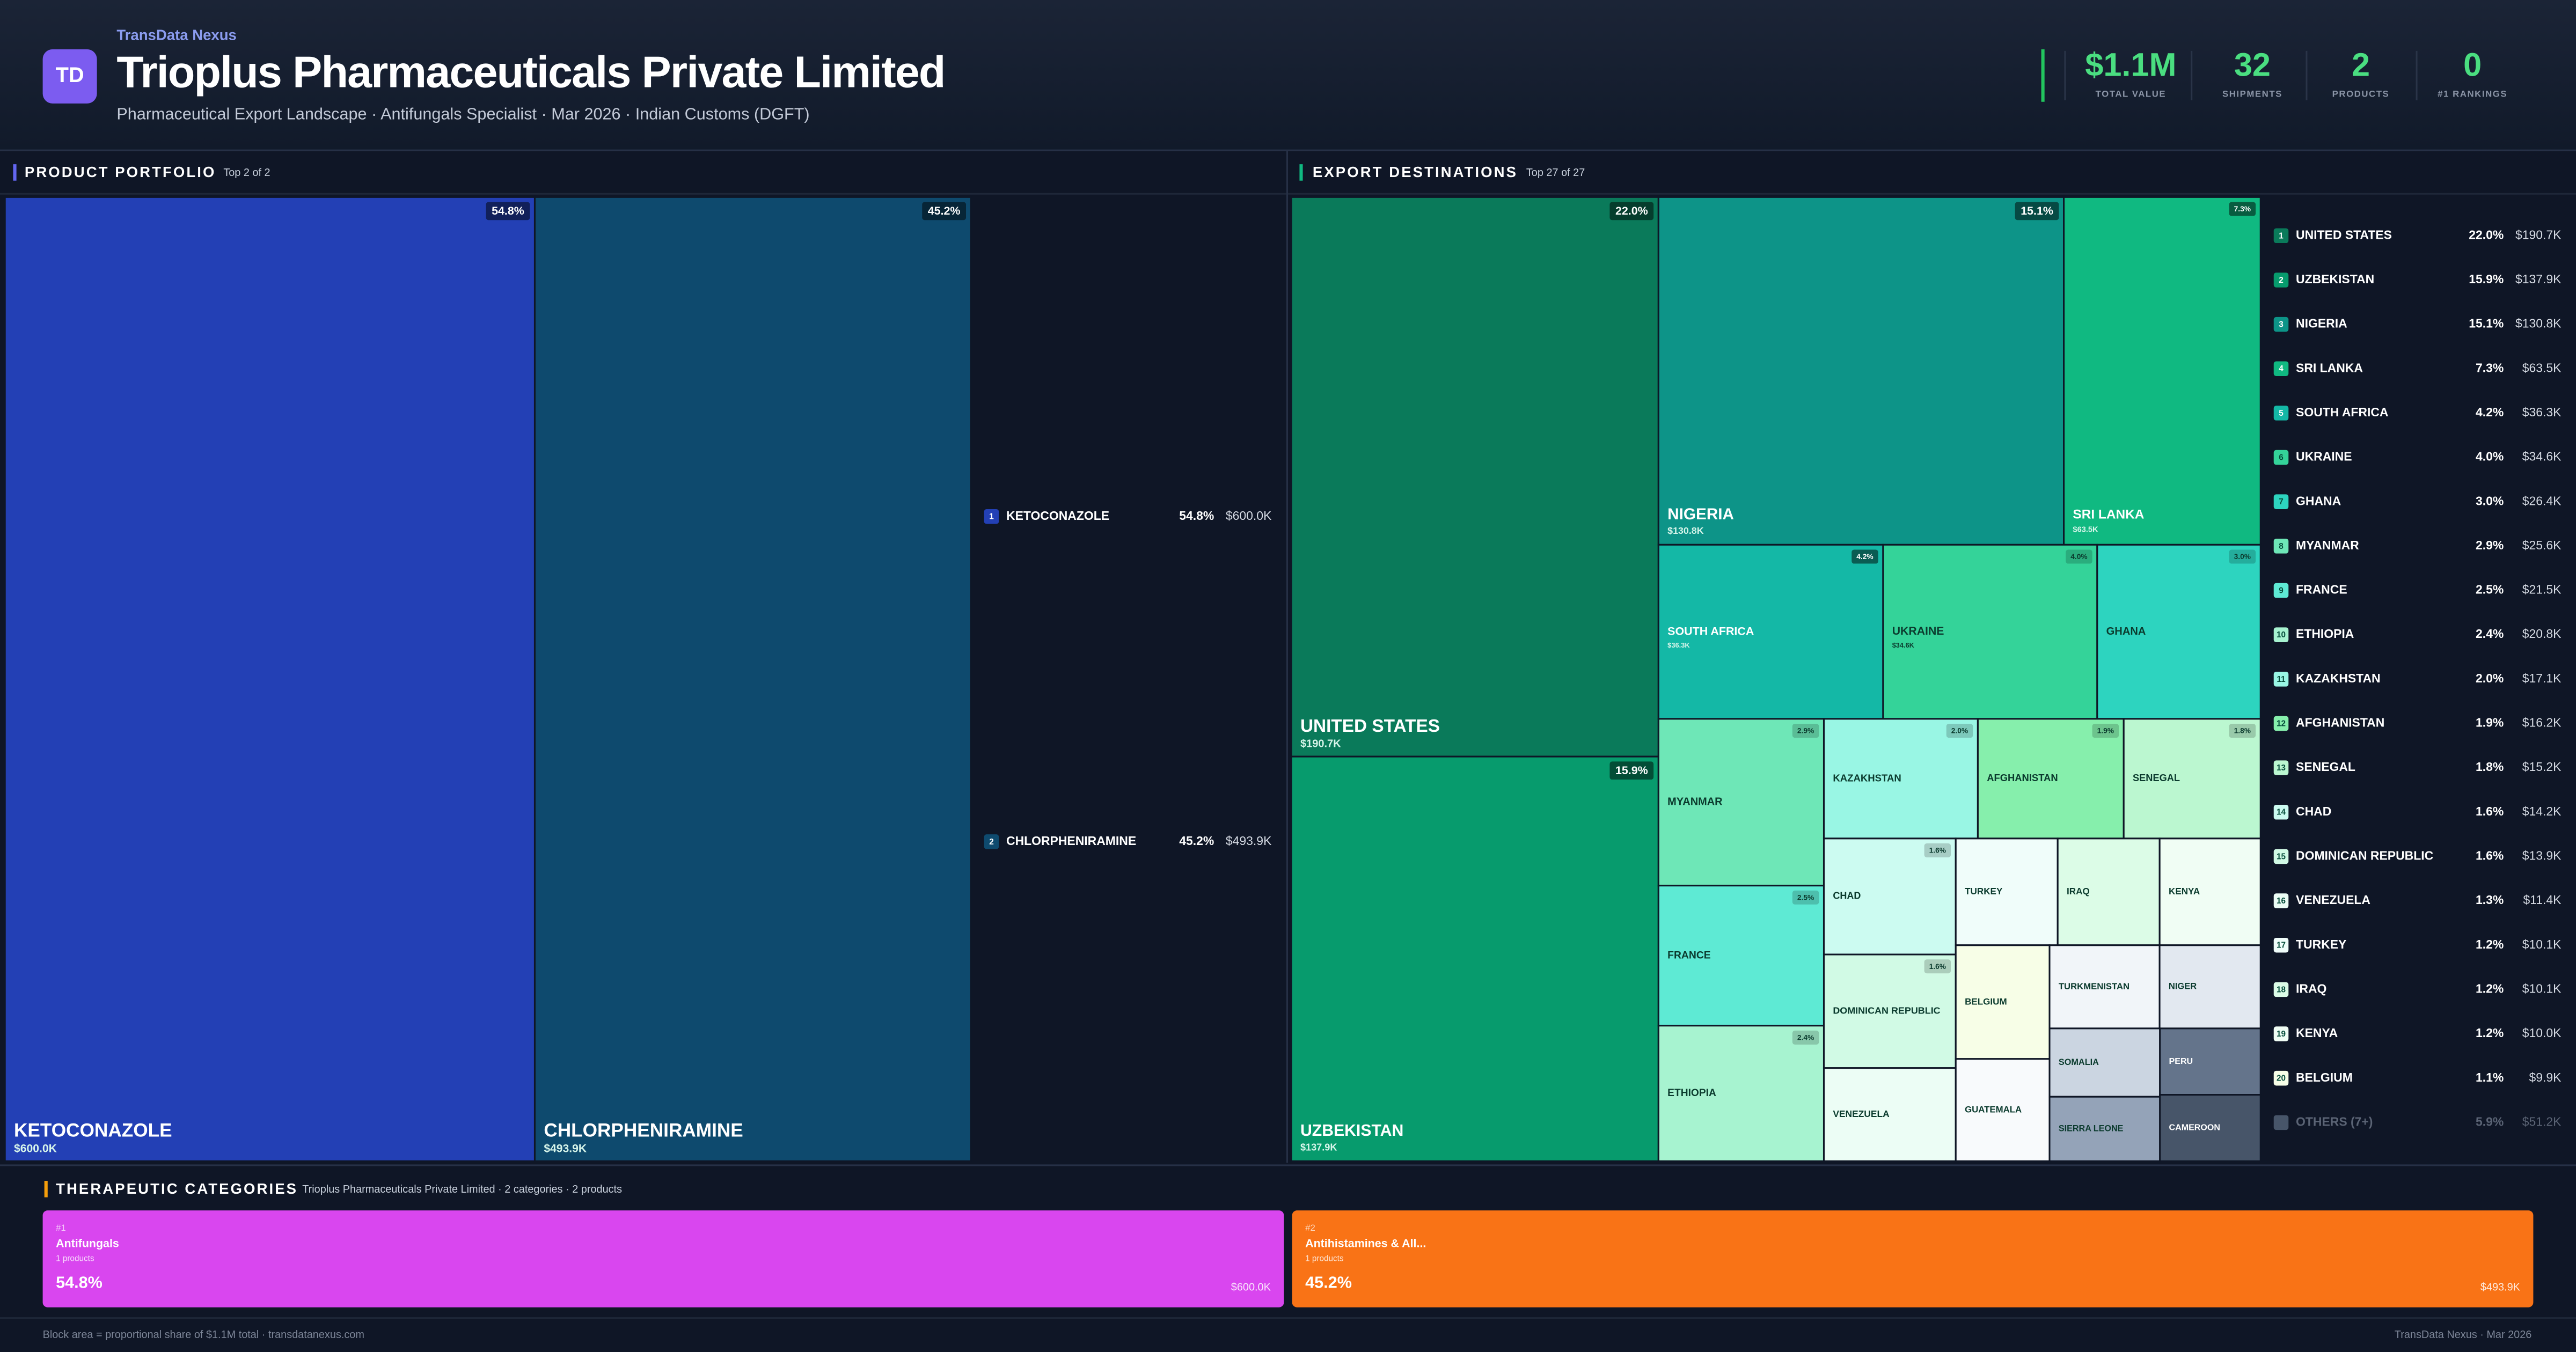 The width and height of the screenshot is (2576, 1352). I want to click on list-name: UZBEKISTAN, so click(2335, 279).